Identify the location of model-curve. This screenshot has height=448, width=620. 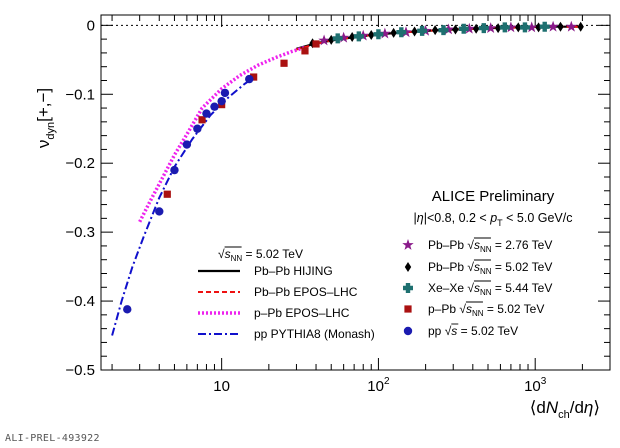
(183, 206).